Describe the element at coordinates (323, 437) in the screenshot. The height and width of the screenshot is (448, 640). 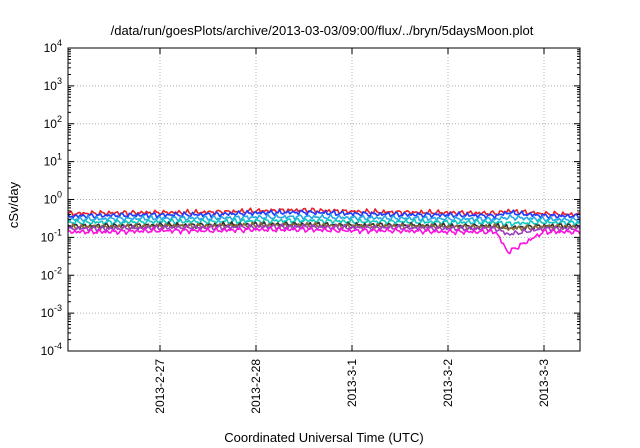
I see `x-axis-title: Coordinated Universal Time (UTC)` at that location.